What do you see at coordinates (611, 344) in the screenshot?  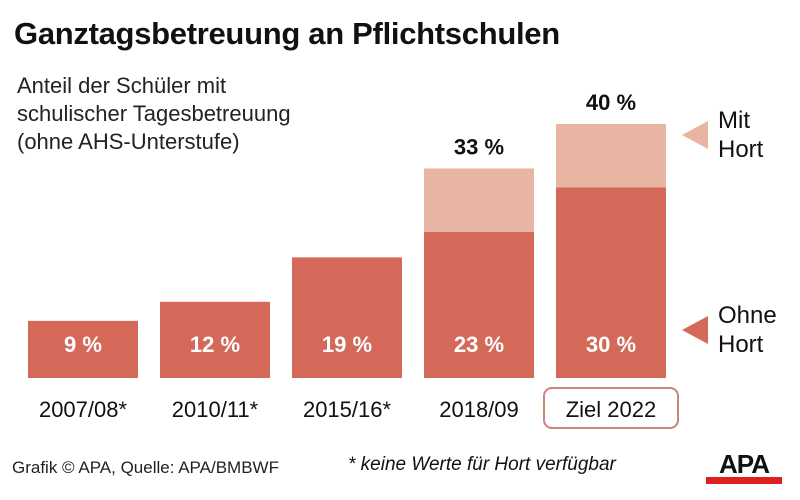 I see `bar-value-label: 30 %` at bounding box center [611, 344].